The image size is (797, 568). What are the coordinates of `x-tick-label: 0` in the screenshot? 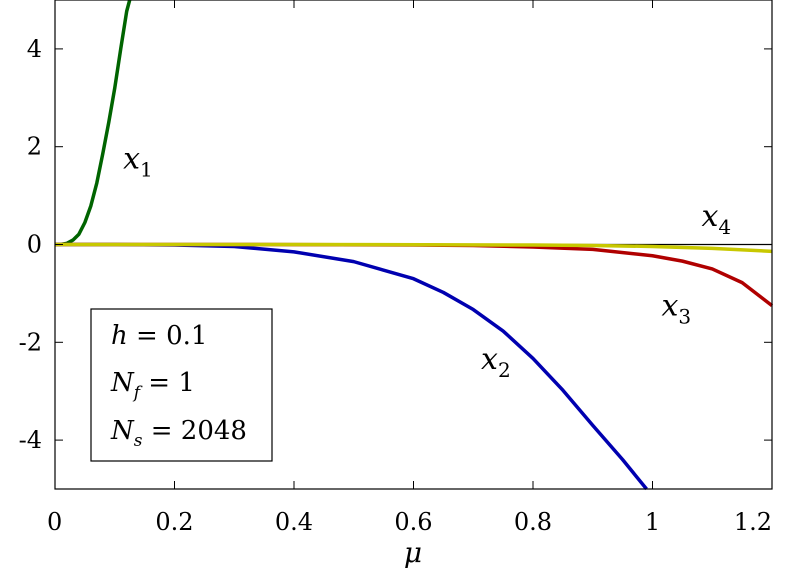 It's located at (54, 522).